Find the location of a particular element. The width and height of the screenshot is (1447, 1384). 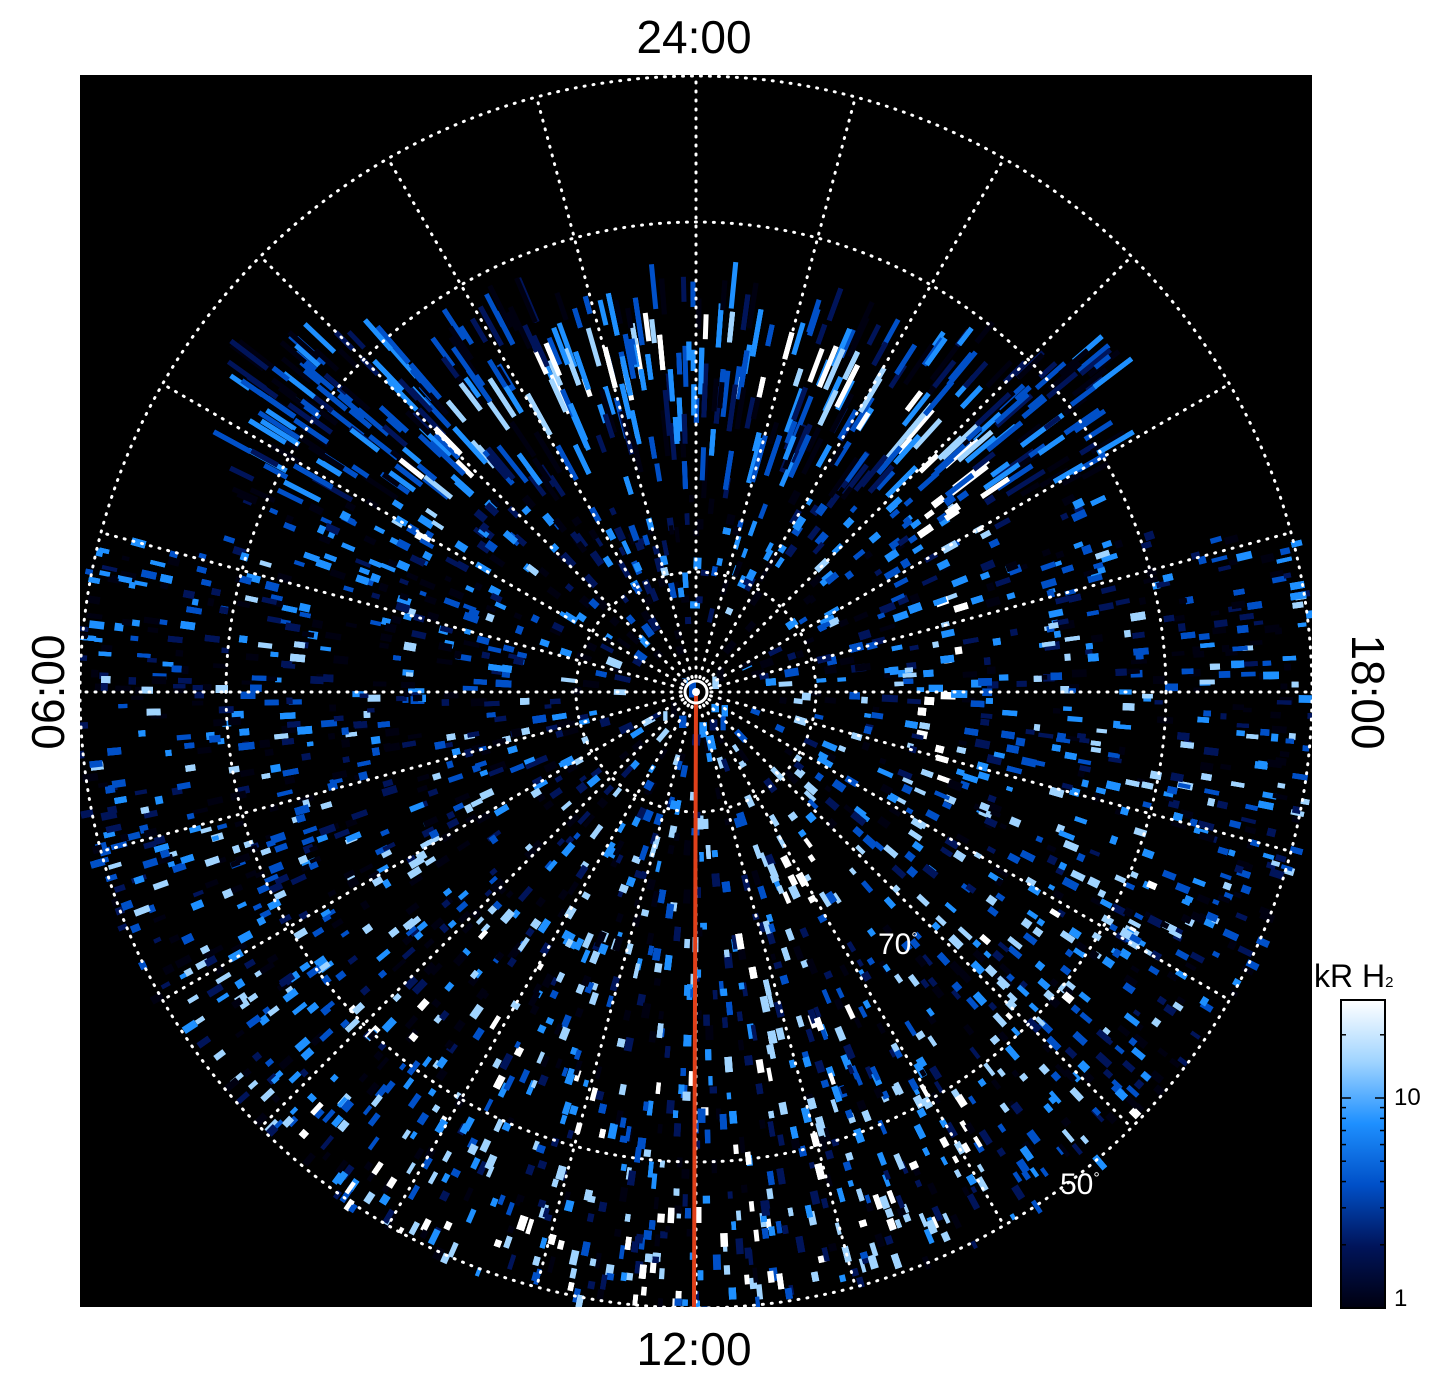

pole-marker-outer is located at coordinates (696, 692).